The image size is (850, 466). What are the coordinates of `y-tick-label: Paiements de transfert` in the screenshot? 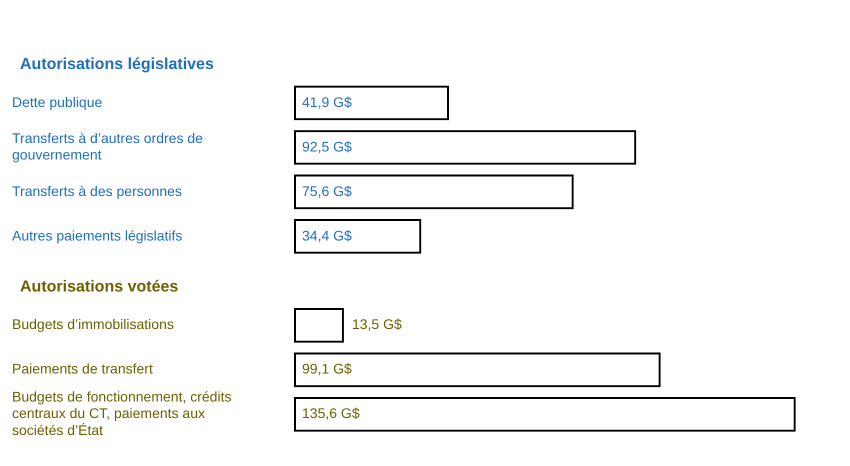 It's located at (82, 368).